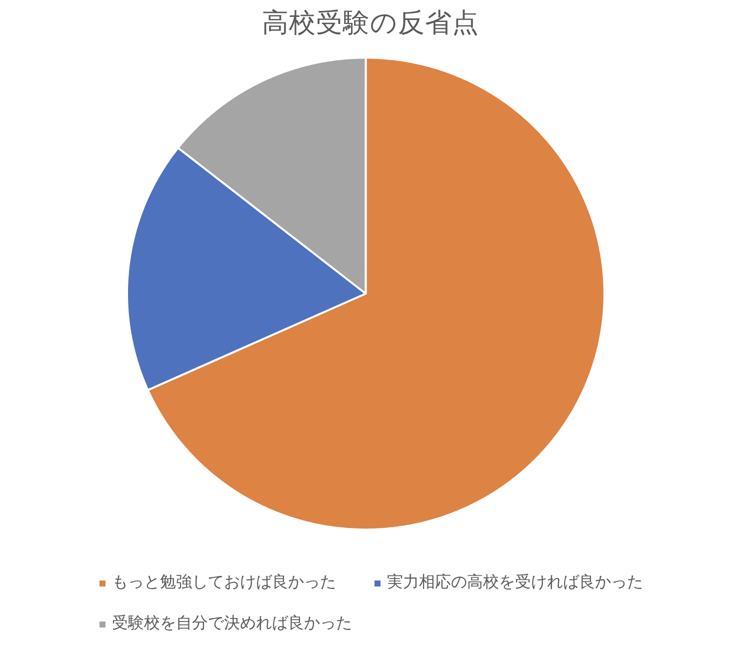  Describe the element at coordinates (515, 582) in the screenshot. I see `legend-label: 実力相応の高校を受ければ良かった` at that location.